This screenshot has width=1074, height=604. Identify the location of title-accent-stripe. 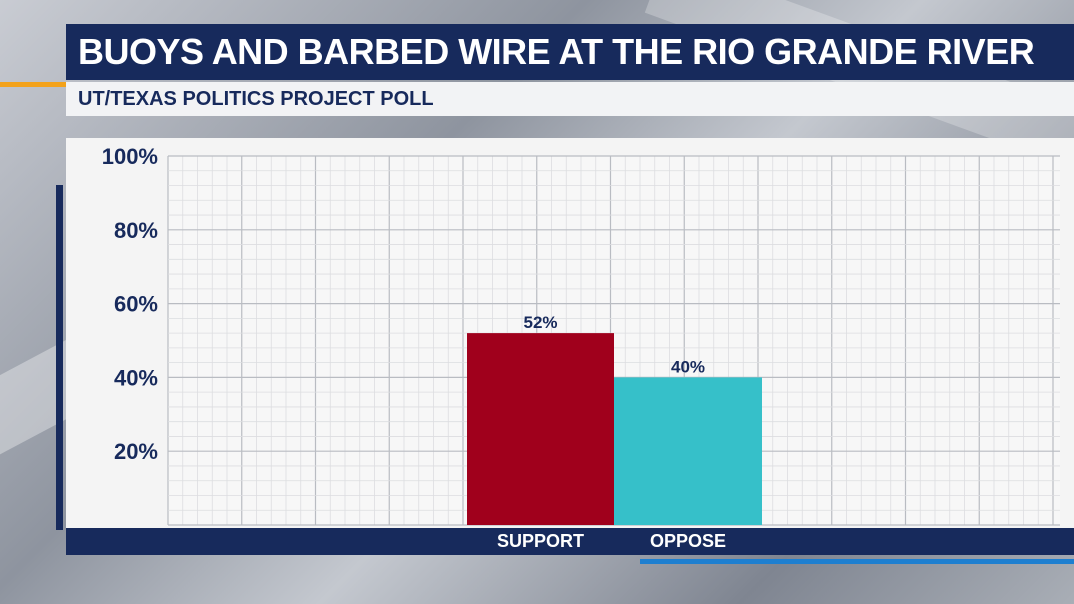
(33, 84).